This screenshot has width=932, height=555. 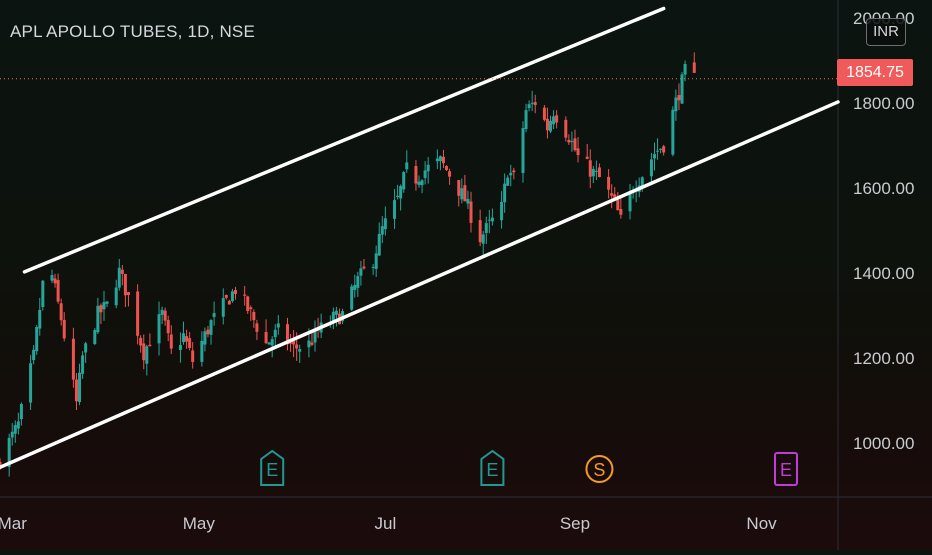 I want to click on x-tick-label: Sep, so click(x=575, y=523).